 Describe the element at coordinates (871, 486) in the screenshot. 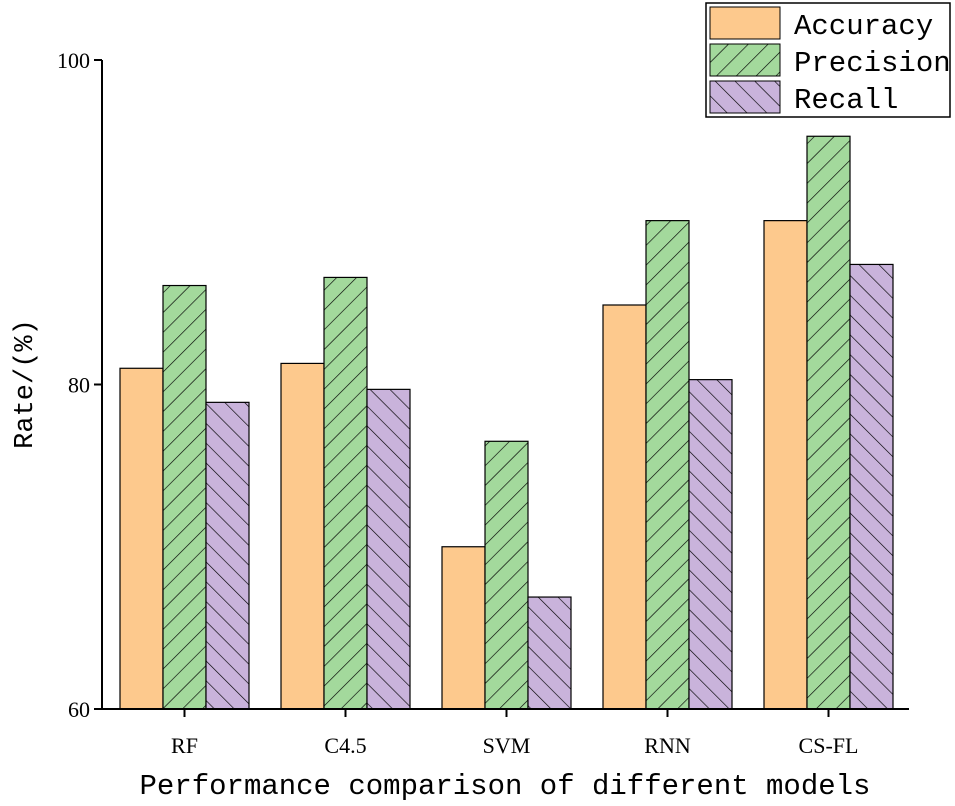

I see `bar-recall-cs-fl` at that location.